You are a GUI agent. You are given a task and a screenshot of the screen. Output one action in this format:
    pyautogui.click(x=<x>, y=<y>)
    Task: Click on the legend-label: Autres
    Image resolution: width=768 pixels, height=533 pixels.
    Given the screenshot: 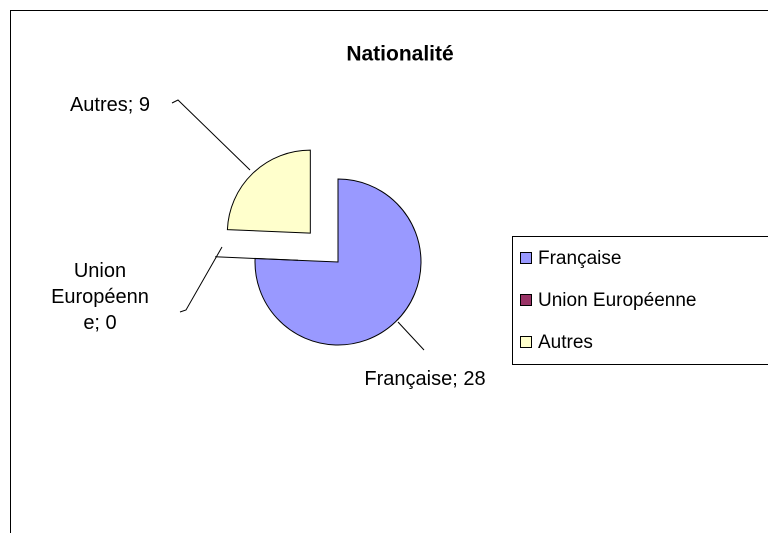 What is the action you would take?
    pyautogui.click(x=565, y=342)
    